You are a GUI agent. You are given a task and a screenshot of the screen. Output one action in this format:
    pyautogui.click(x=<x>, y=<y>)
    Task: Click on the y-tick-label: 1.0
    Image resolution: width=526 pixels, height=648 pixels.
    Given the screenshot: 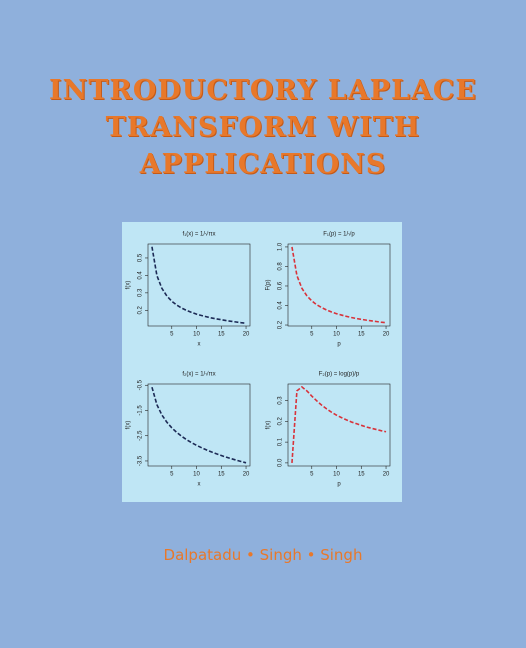 What is the action you would take?
    pyautogui.click(x=281, y=246)
    